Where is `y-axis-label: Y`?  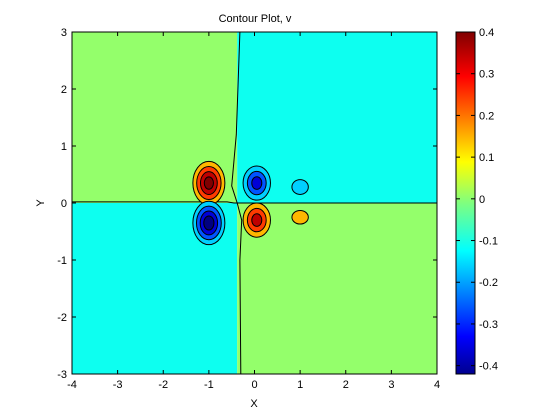
y-axis-label: Y is located at coordinates (41, 203).